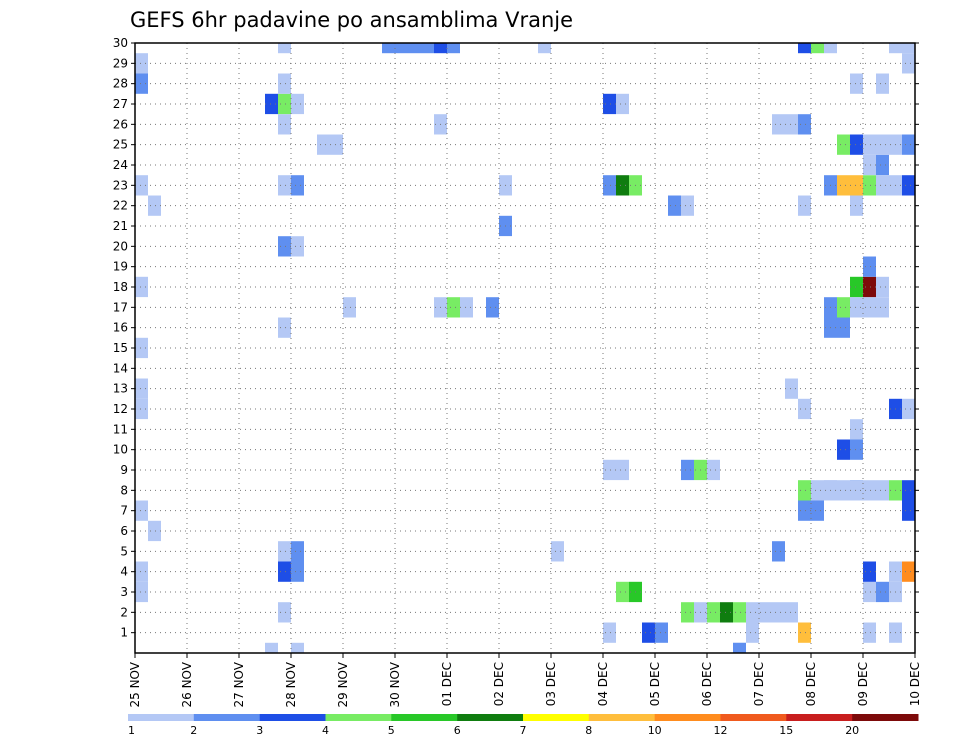 The height and width of the screenshot is (742, 960). I want to click on y-tick-label: 30, so click(120, 43).